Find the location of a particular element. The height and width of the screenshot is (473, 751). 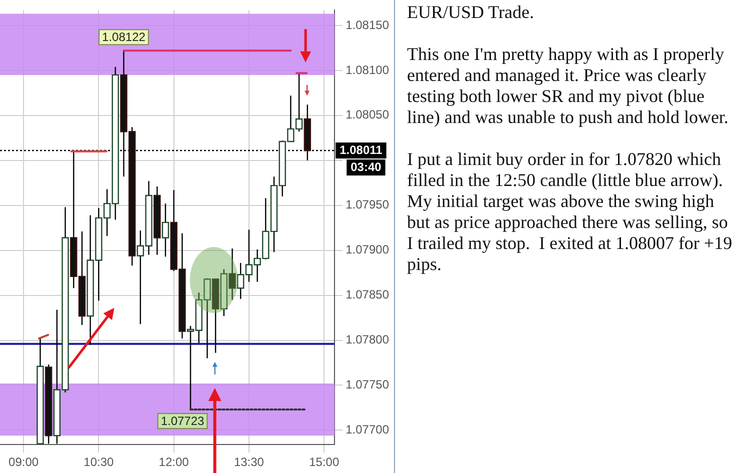

y-tick-label: 1.07850 is located at coordinates (368, 295).